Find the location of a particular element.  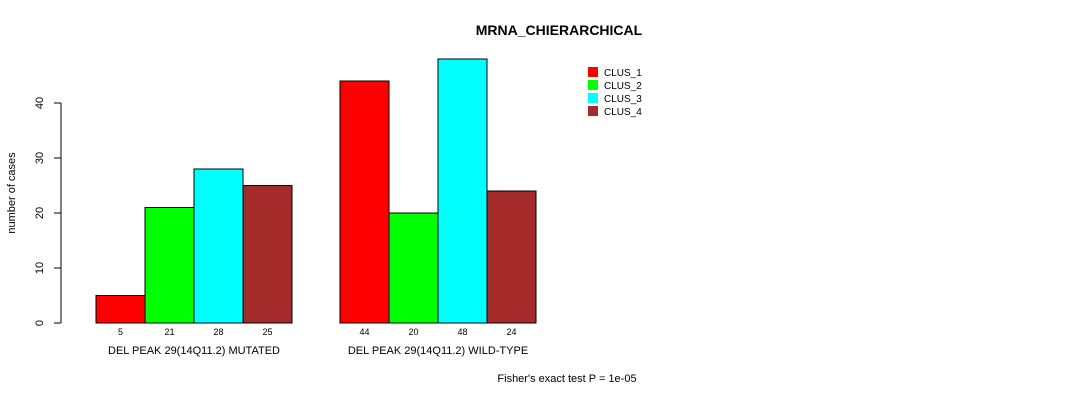

legend-label: CLUS_2 is located at coordinates (623, 86).